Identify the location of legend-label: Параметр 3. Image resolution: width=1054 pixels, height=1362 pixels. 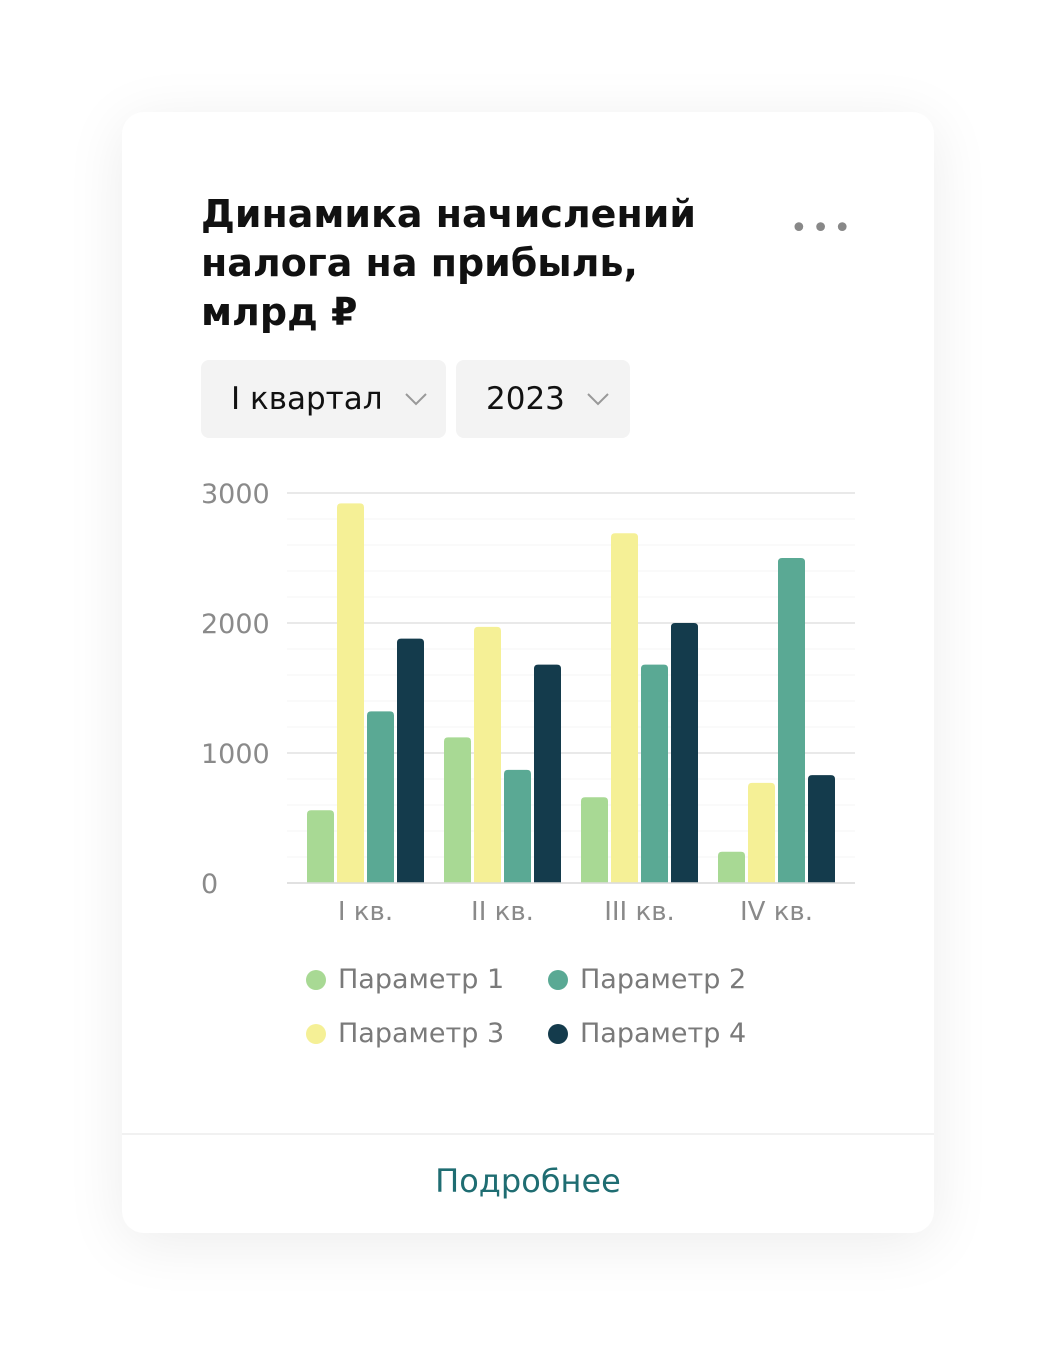
(421, 1033).